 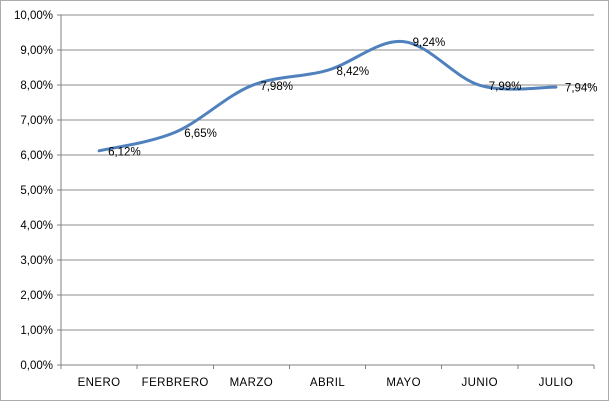 I want to click on y-axis-tick-label: 2,00%, so click(x=36, y=296).